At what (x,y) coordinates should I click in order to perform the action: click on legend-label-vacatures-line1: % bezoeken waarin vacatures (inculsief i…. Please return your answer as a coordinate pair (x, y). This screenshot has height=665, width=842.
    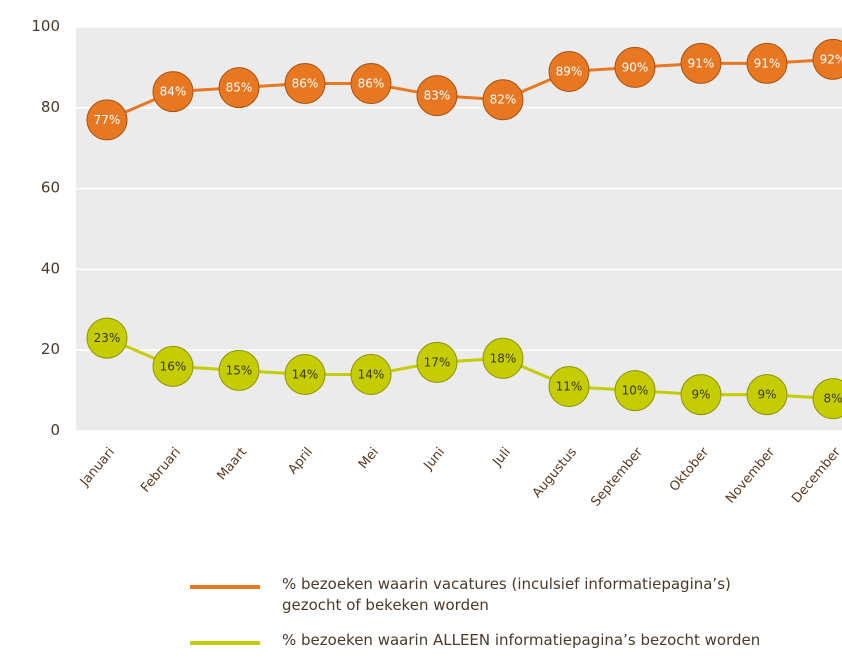
    Looking at the image, I should click on (506, 584).